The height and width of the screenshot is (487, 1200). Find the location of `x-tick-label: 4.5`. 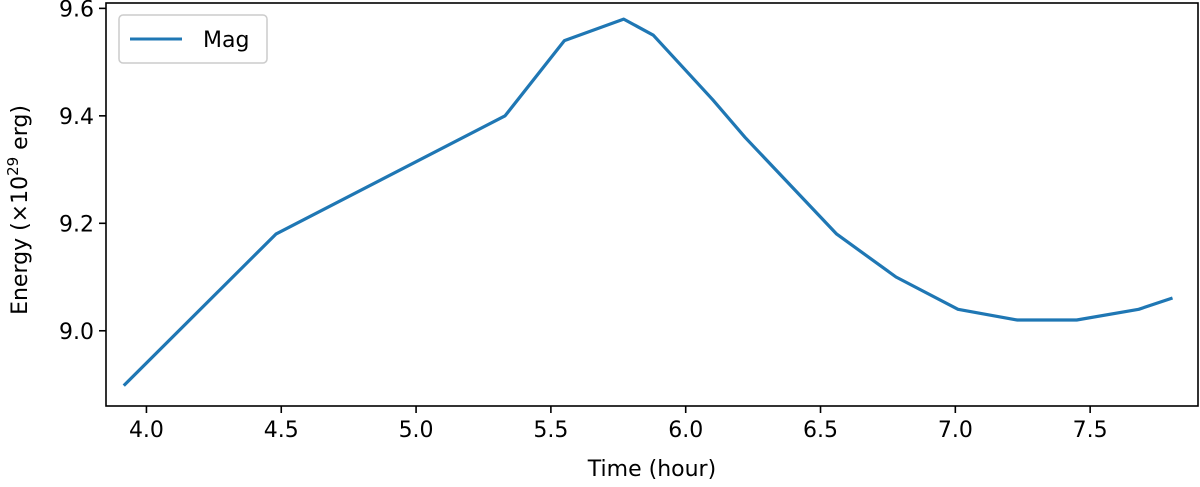

x-tick-label: 4.5 is located at coordinates (281, 430).